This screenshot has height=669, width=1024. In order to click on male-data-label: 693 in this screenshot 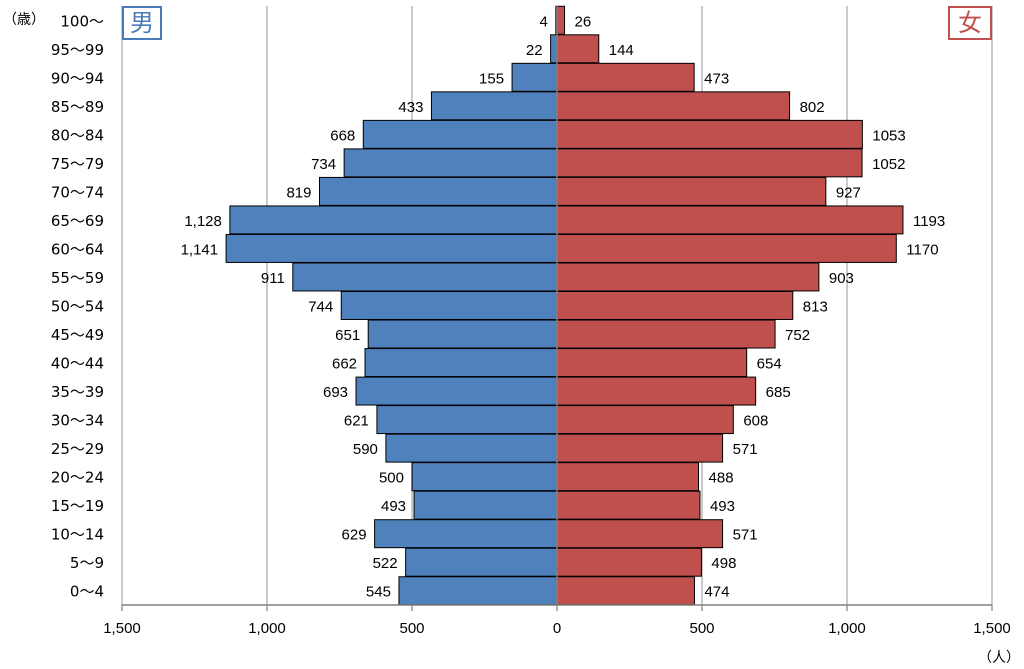, I will do `click(335, 392)`.